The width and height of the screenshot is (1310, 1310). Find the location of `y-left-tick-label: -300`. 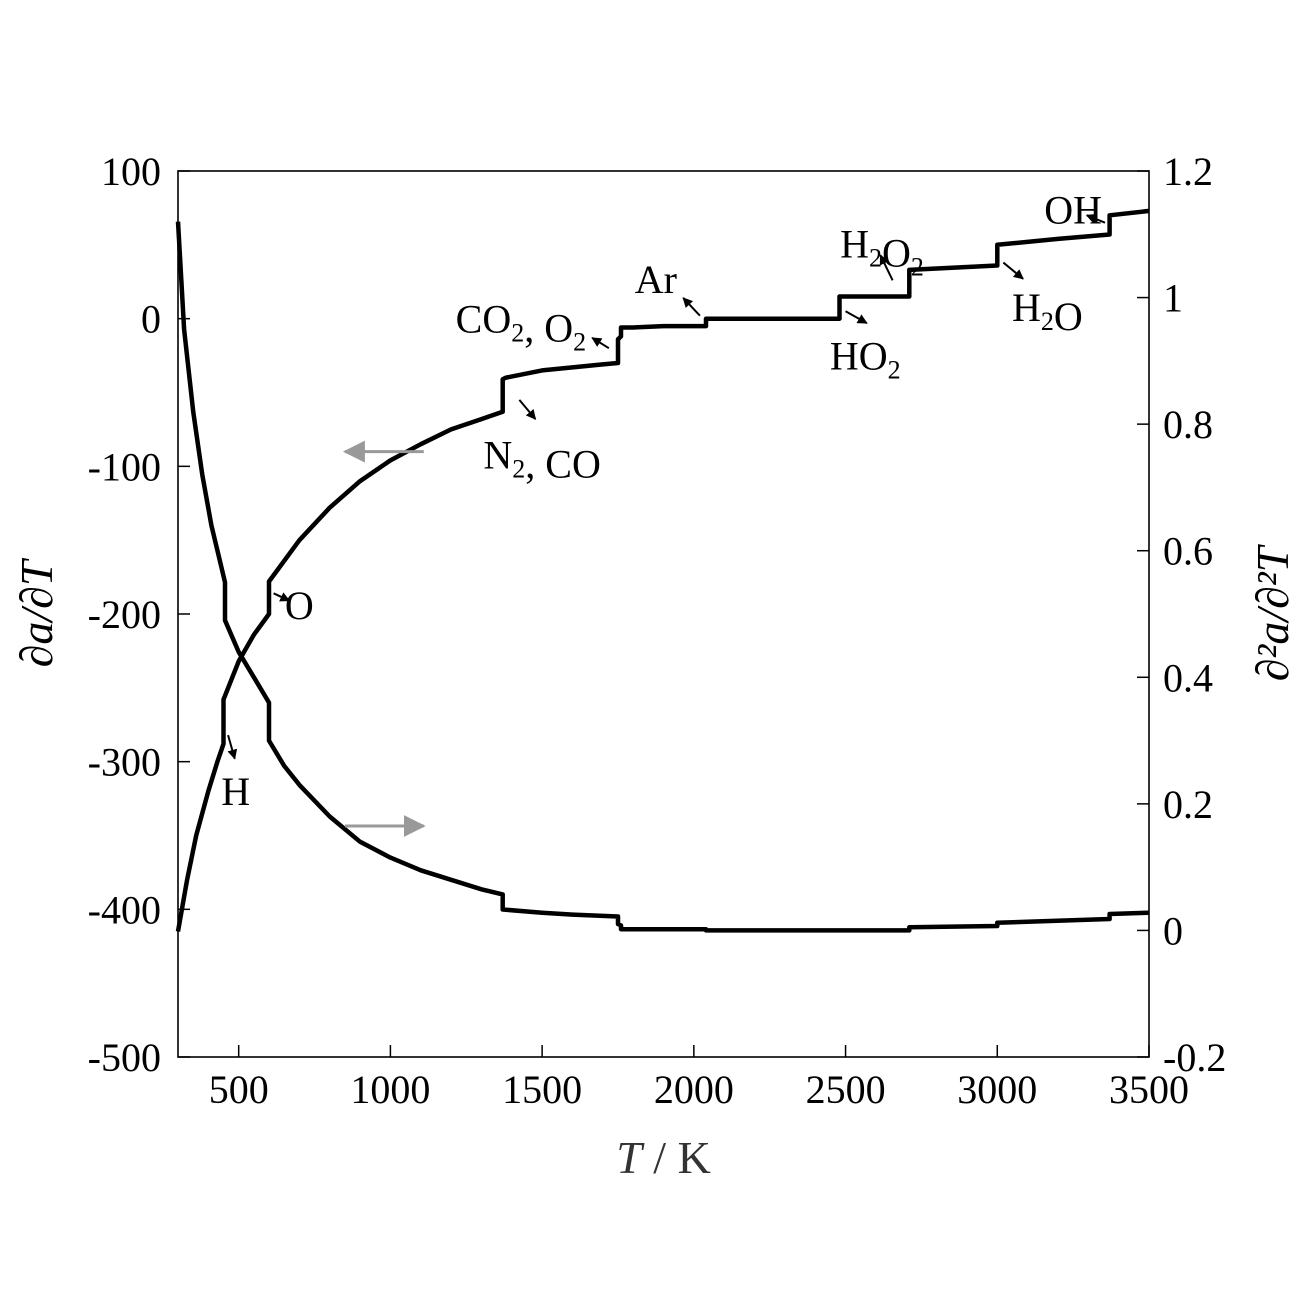

y-left-tick-label: -300 is located at coordinates (124, 762).